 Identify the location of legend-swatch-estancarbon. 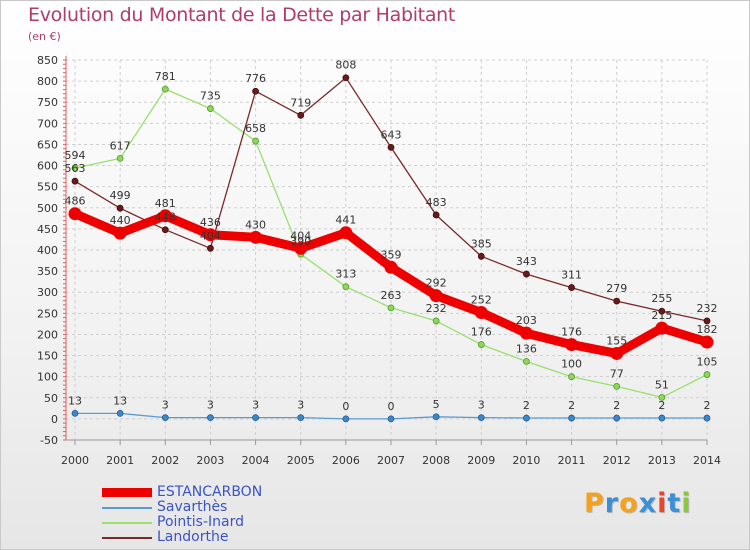
(127, 492).